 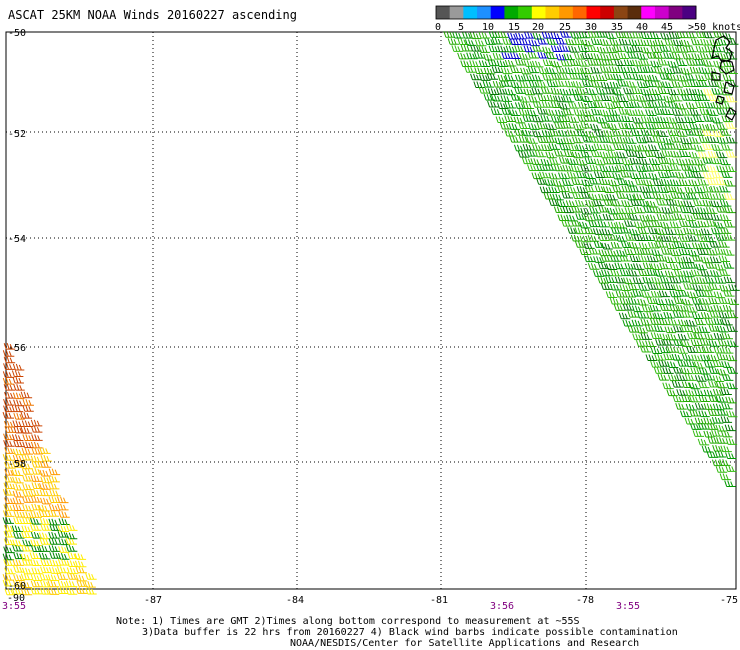 What do you see at coordinates (295, 600) in the screenshot?
I see `lon-label: -84` at bounding box center [295, 600].